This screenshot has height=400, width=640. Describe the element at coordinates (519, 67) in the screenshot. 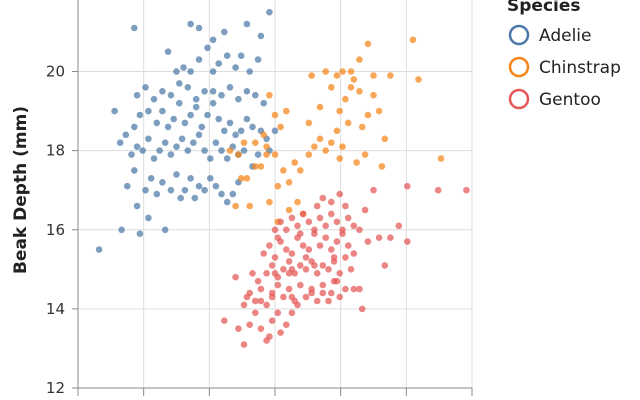

I see `legend-symbol-chinstrap` at that location.